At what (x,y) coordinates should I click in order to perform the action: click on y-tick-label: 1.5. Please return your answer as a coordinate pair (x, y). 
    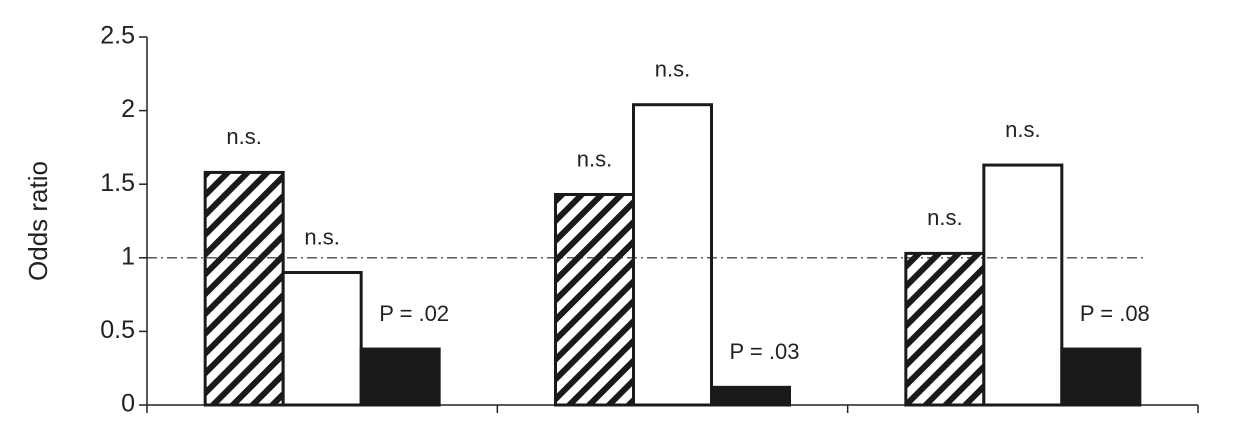
    Looking at the image, I should click on (117, 183).